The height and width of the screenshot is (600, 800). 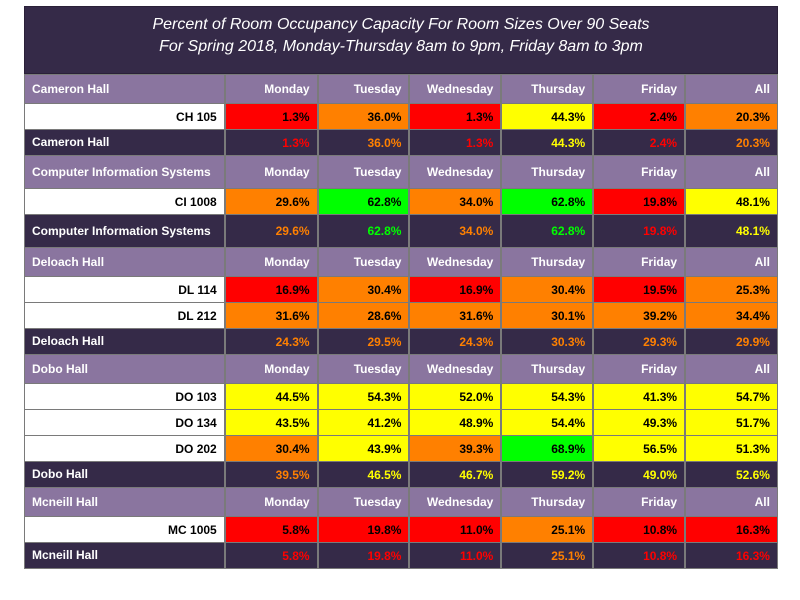 What do you see at coordinates (547, 315) in the screenshot?
I see `occupancy-value-cell: 30.1%` at bounding box center [547, 315].